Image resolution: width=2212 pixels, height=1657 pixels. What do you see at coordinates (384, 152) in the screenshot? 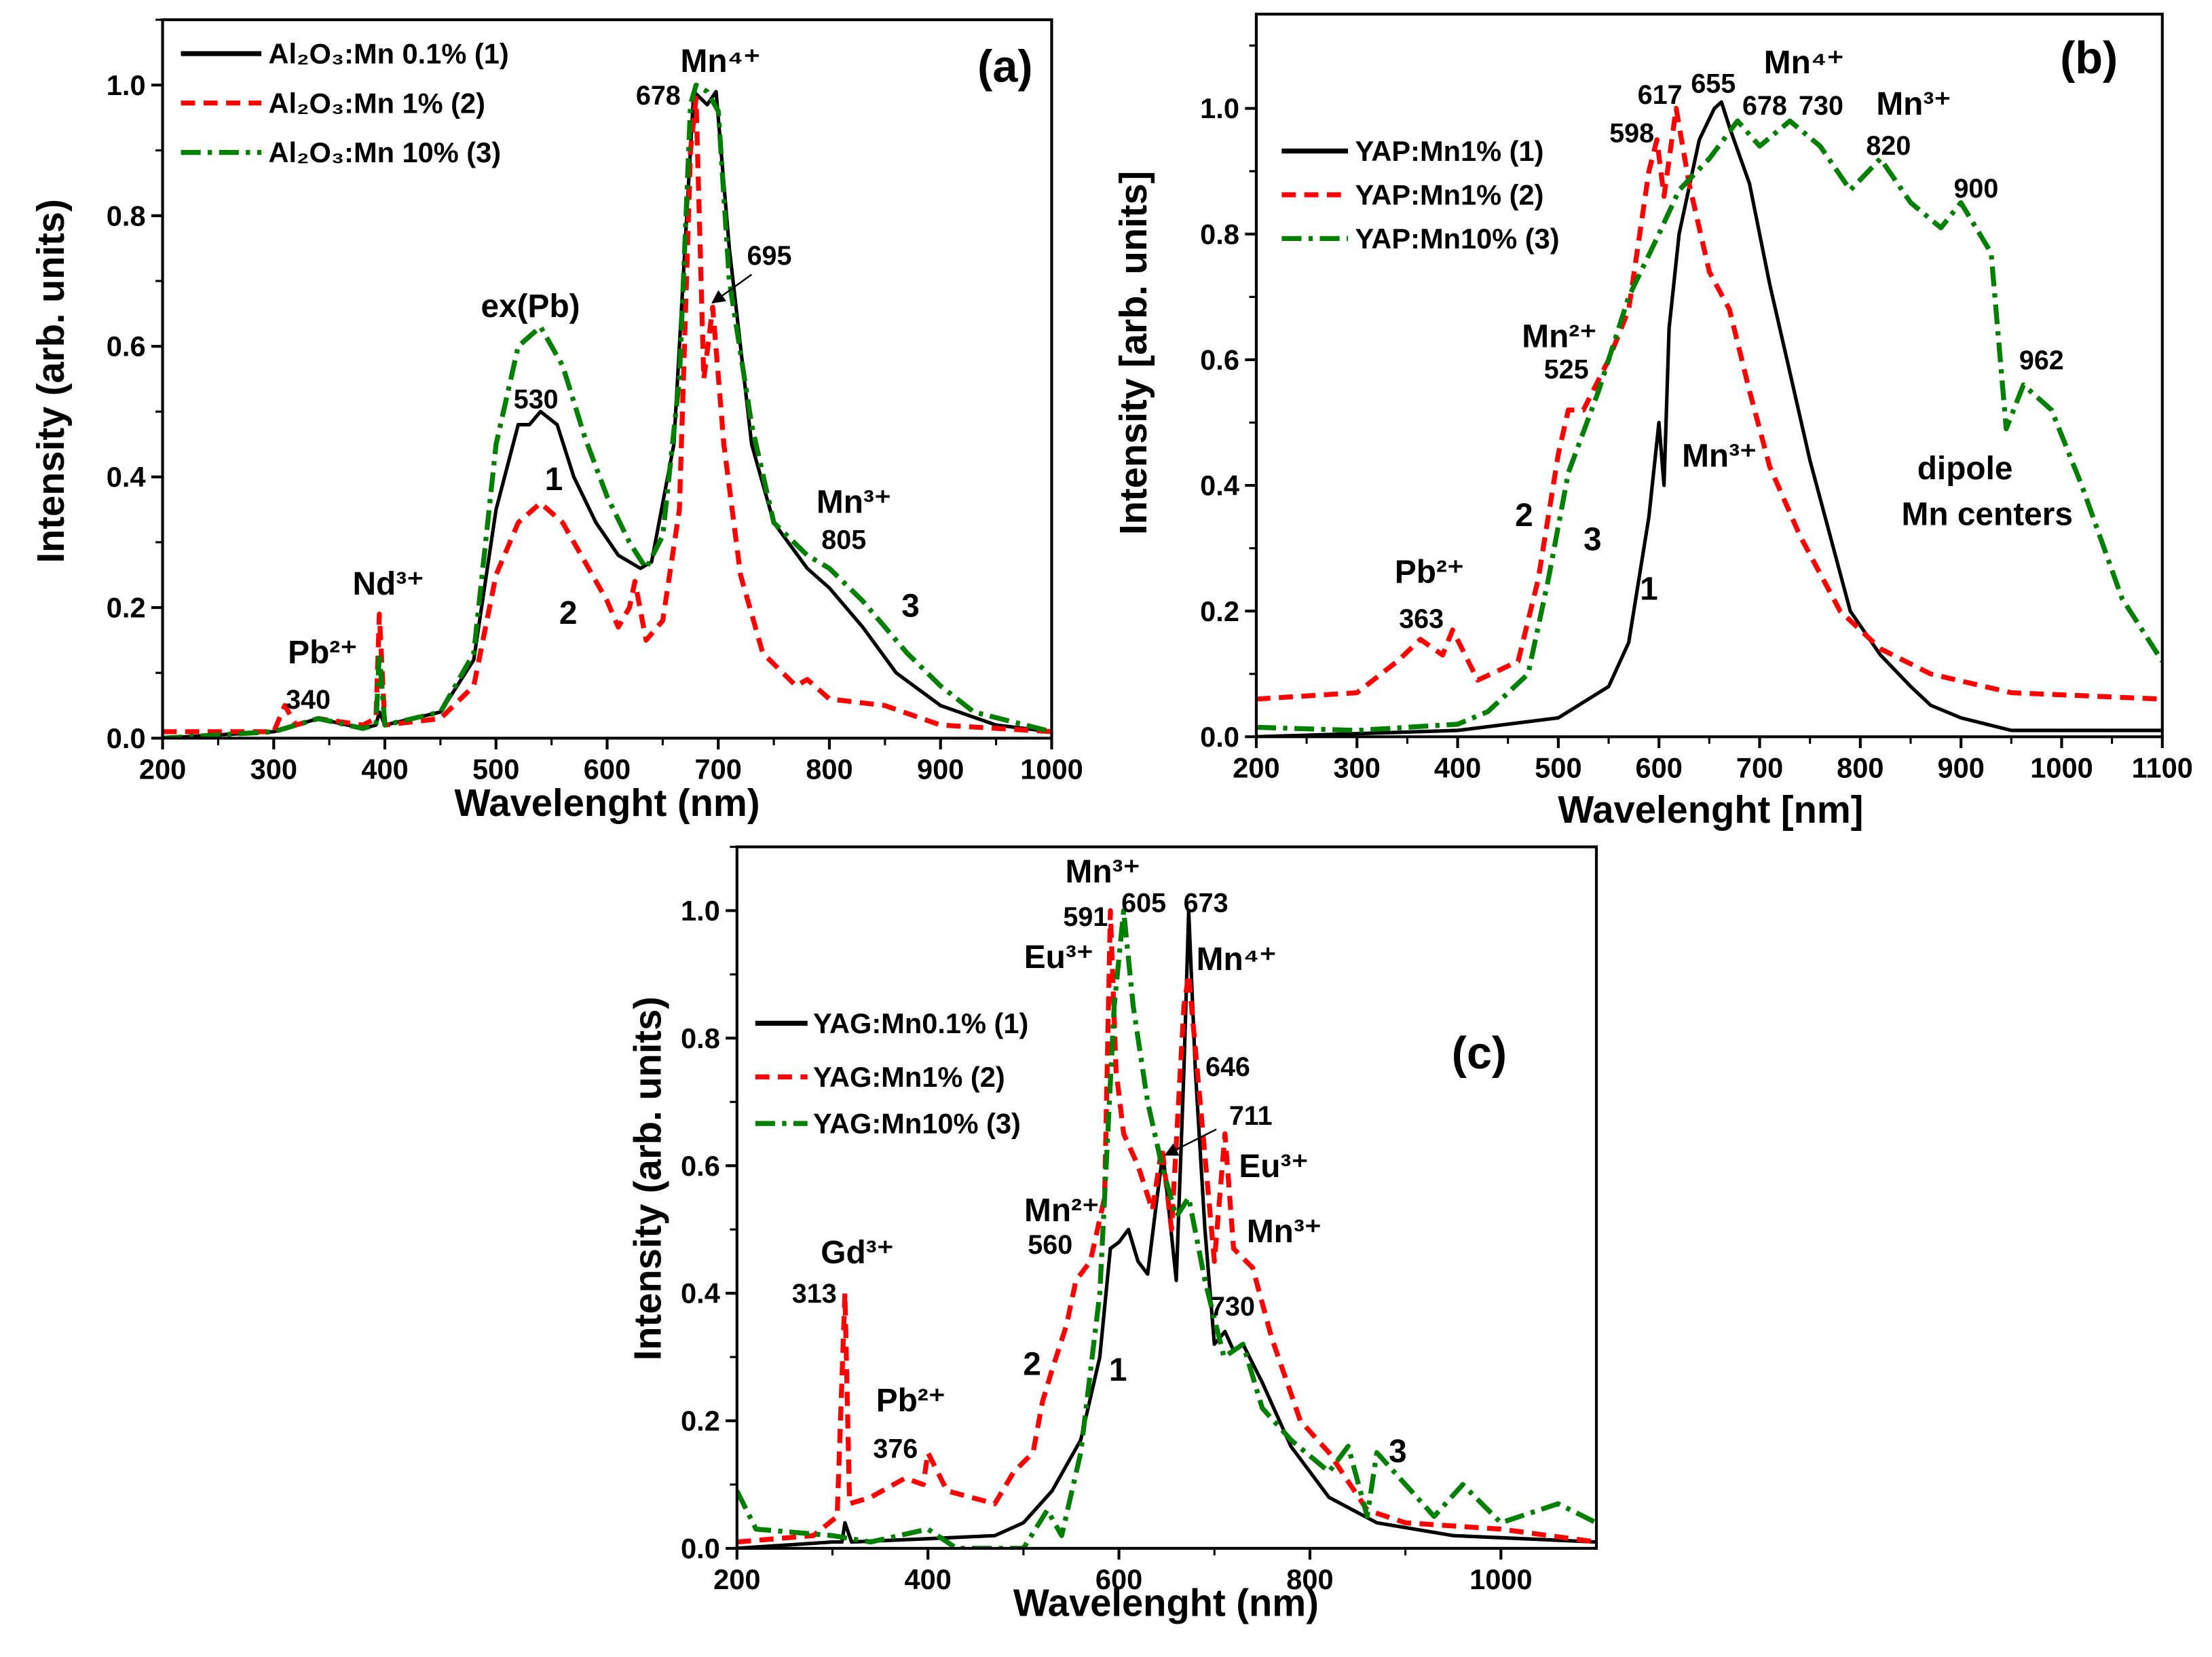
I see `legend-label-3: Al₂O₃:Mn 10% (3)` at bounding box center [384, 152].